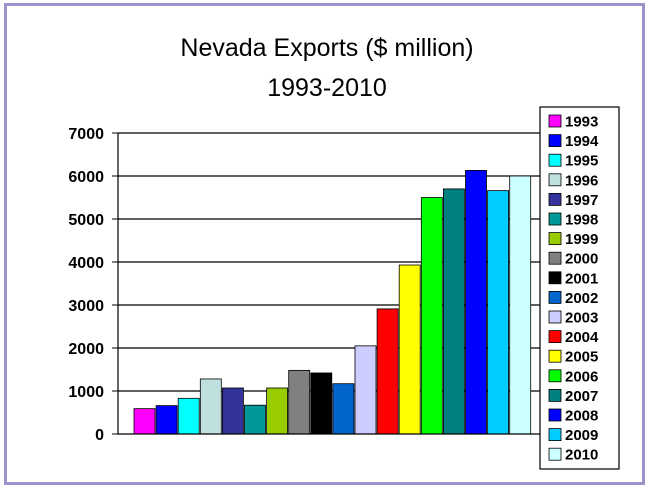 The image size is (655, 491). What do you see at coordinates (86, 392) in the screenshot?
I see `y-tick-label: 1000` at bounding box center [86, 392].